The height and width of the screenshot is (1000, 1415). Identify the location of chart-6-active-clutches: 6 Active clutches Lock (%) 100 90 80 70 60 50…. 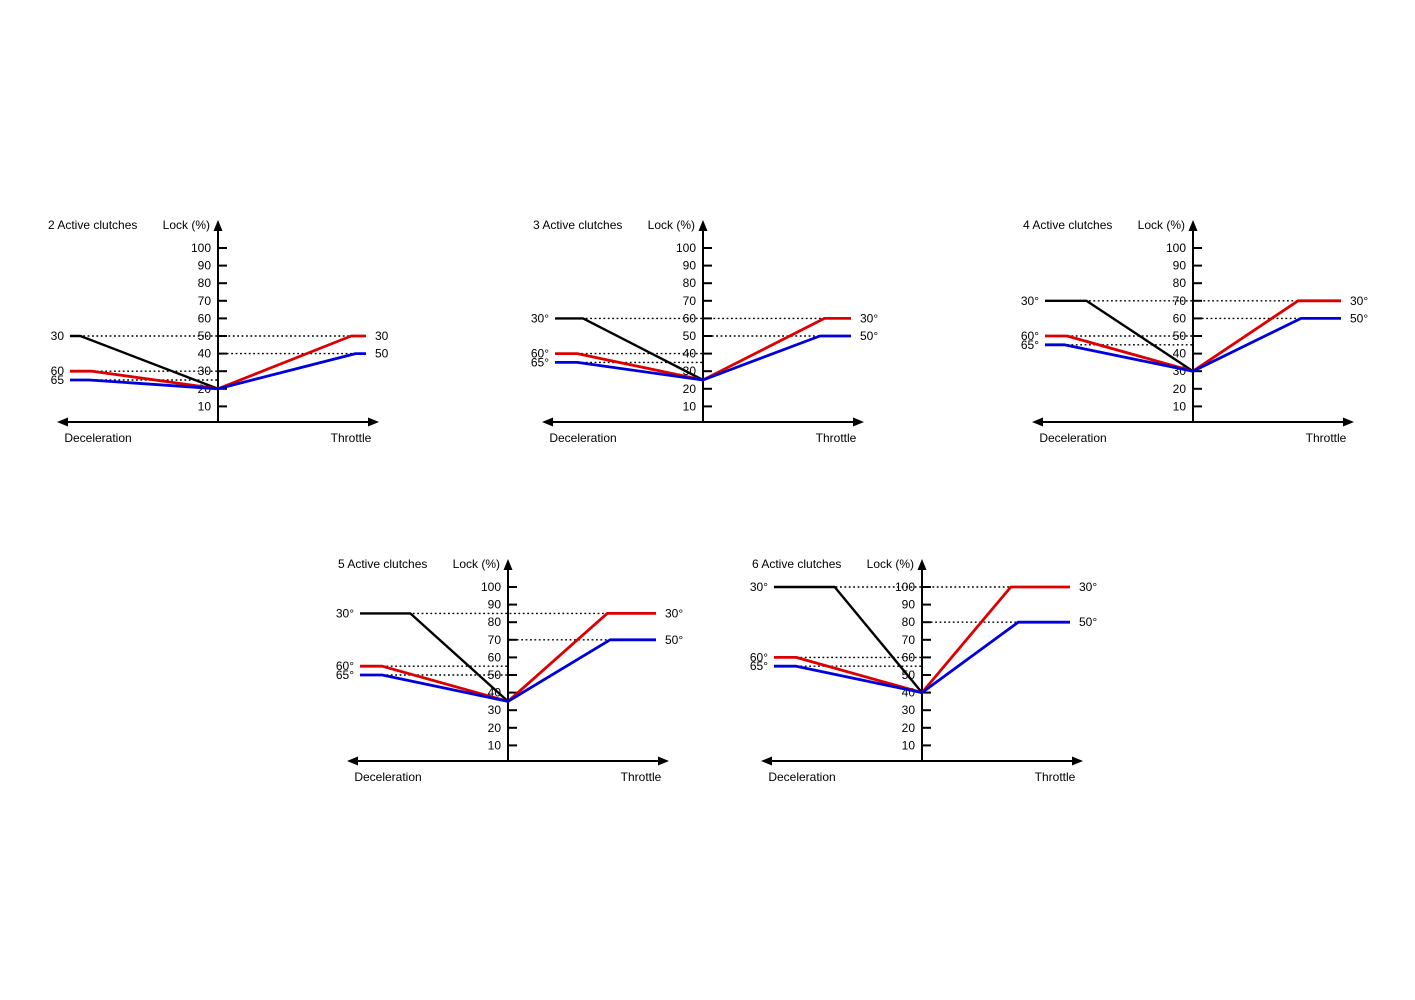
(927, 674).